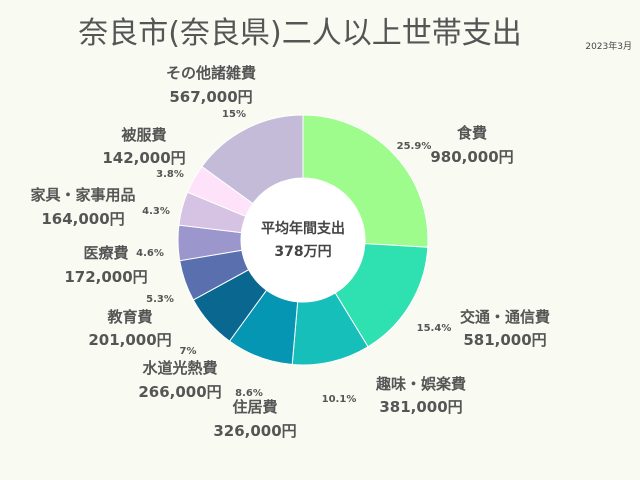 The width and height of the screenshot is (640, 480). What do you see at coordinates (339, 399) in the screenshot?
I see `slice-percent-label: 10.1%` at bounding box center [339, 399].